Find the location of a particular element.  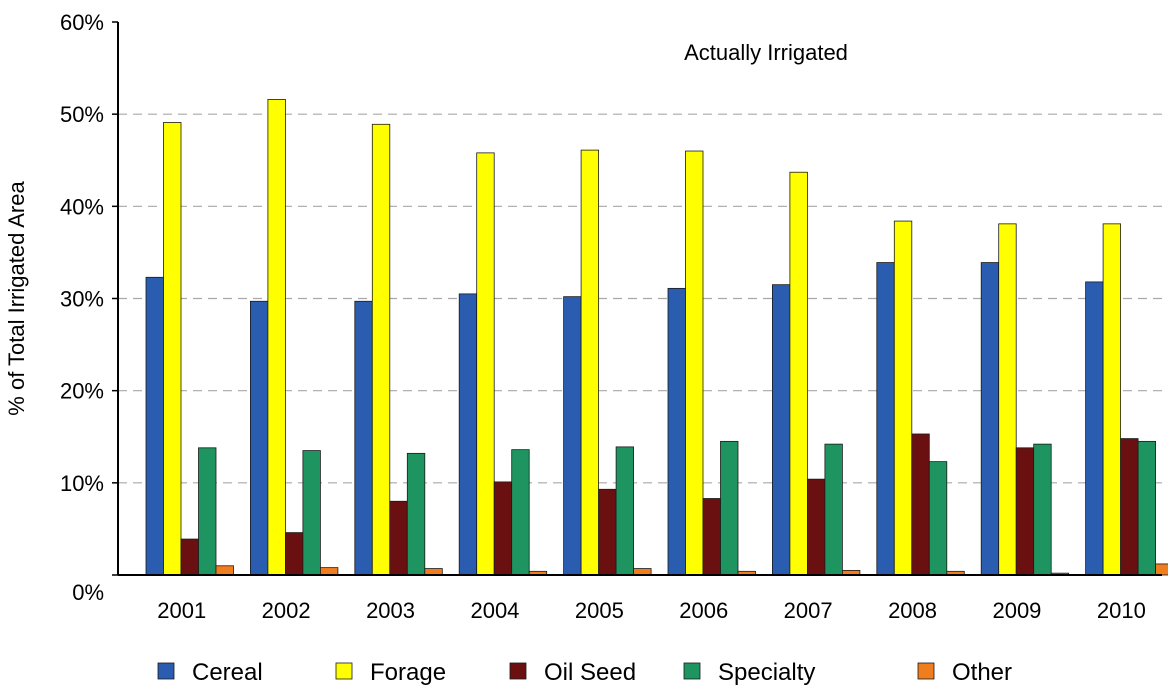

x-tick-label: 2009 is located at coordinates (1016, 610).